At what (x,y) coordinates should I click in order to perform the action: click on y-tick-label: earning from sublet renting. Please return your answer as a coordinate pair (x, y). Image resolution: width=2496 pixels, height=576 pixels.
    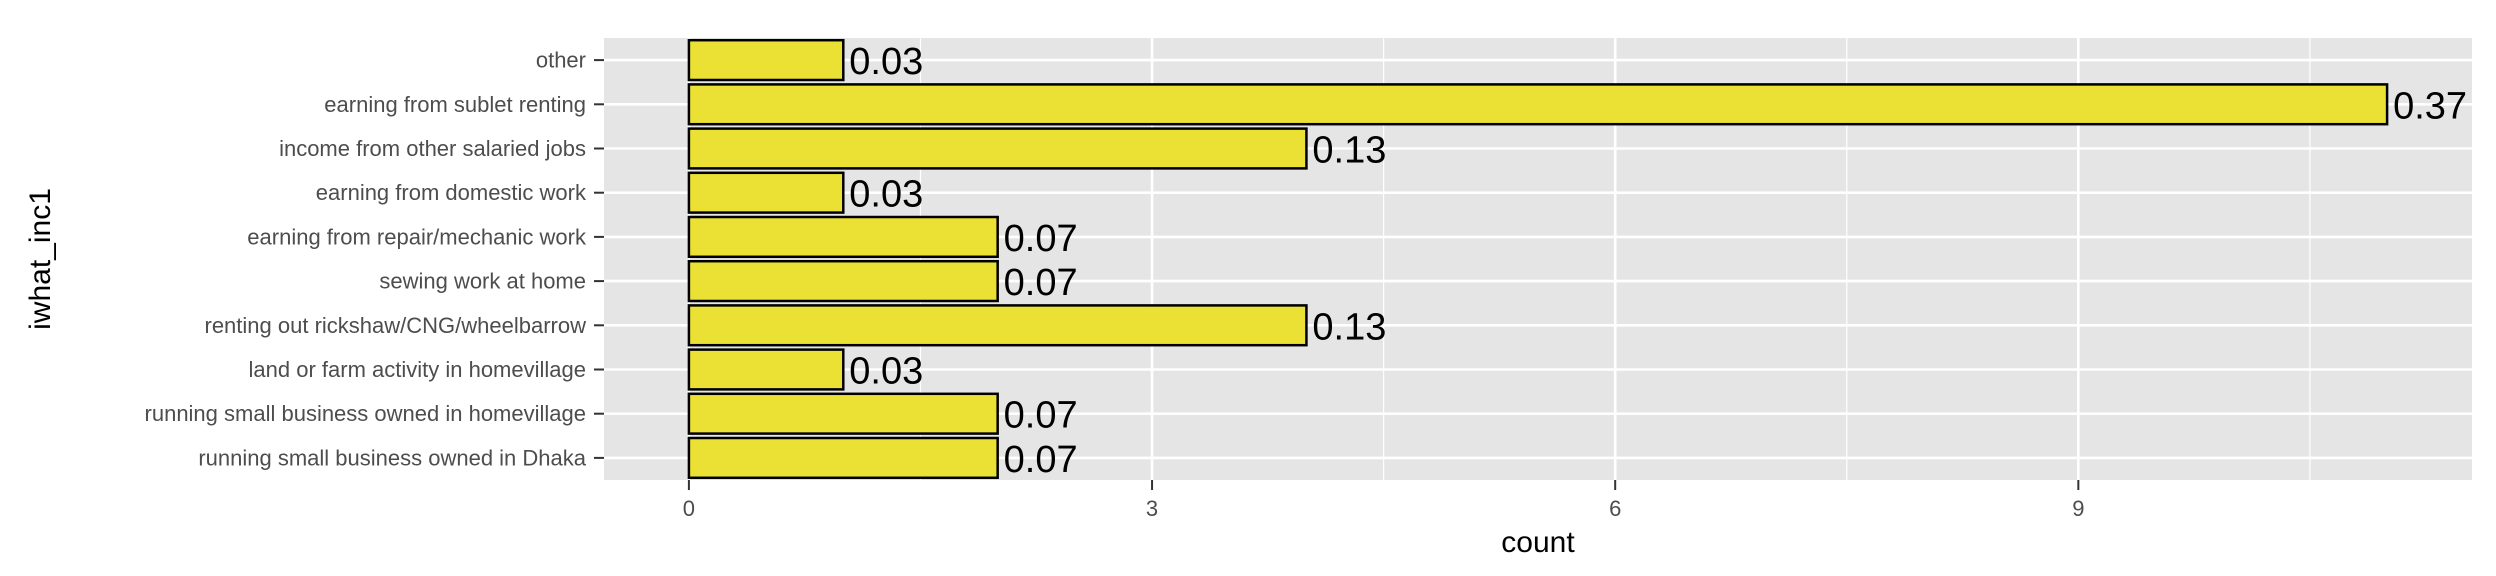
    Looking at the image, I should click on (455, 104).